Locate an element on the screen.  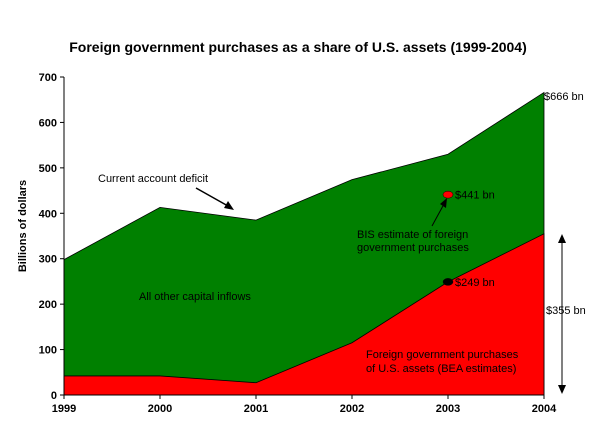
x-tick-label: 2003 is located at coordinates (448, 409).